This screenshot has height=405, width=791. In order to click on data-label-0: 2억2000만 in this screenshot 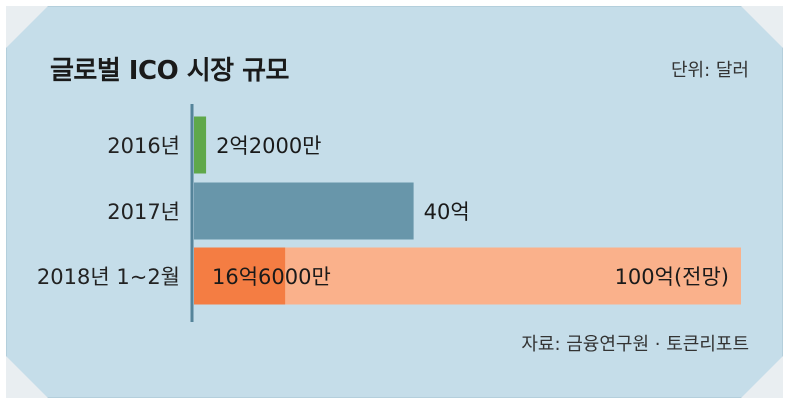, I will do `click(268, 146)`.